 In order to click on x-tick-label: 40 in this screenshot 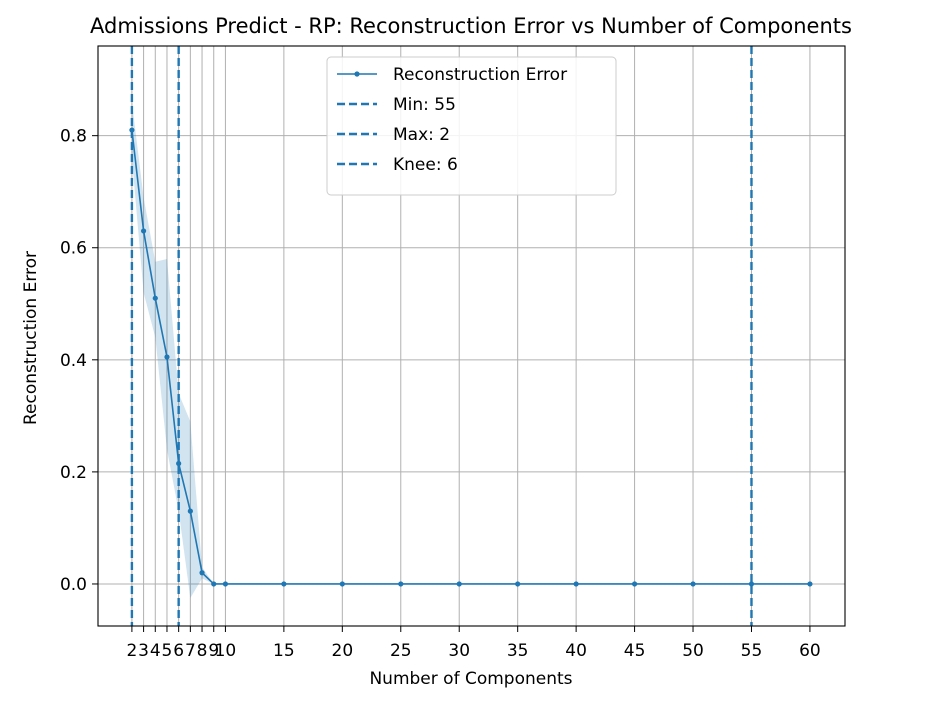, I will do `click(576, 651)`.